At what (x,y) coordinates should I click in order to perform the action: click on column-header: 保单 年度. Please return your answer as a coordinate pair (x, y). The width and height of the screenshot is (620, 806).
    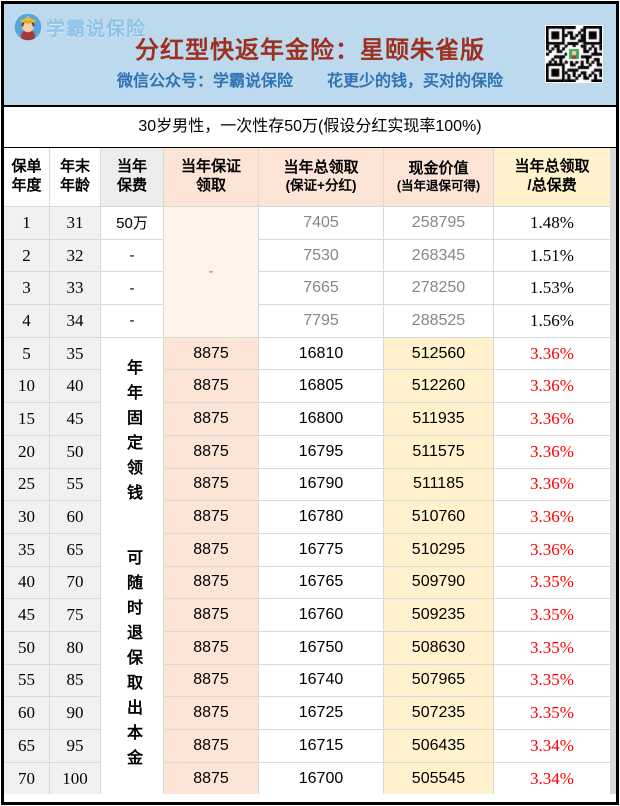
    Looking at the image, I should click on (26, 177).